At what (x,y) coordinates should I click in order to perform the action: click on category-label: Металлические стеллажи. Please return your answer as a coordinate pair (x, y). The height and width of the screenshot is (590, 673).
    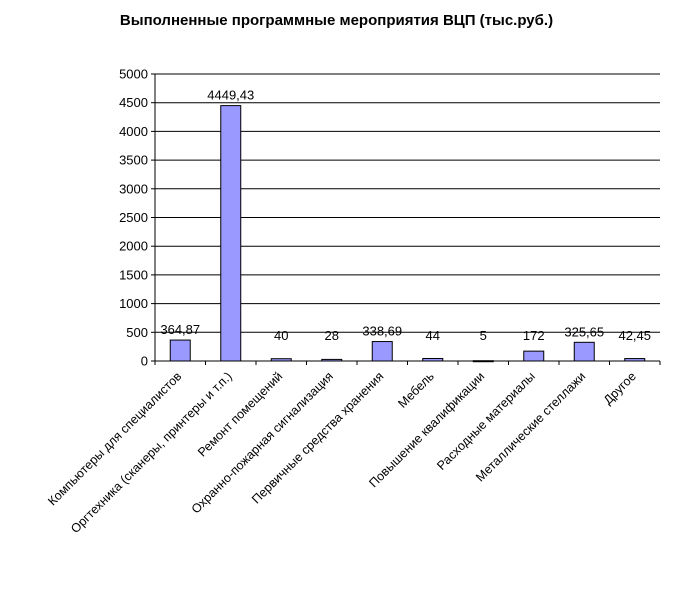
    Looking at the image, I should click on (530, 426).